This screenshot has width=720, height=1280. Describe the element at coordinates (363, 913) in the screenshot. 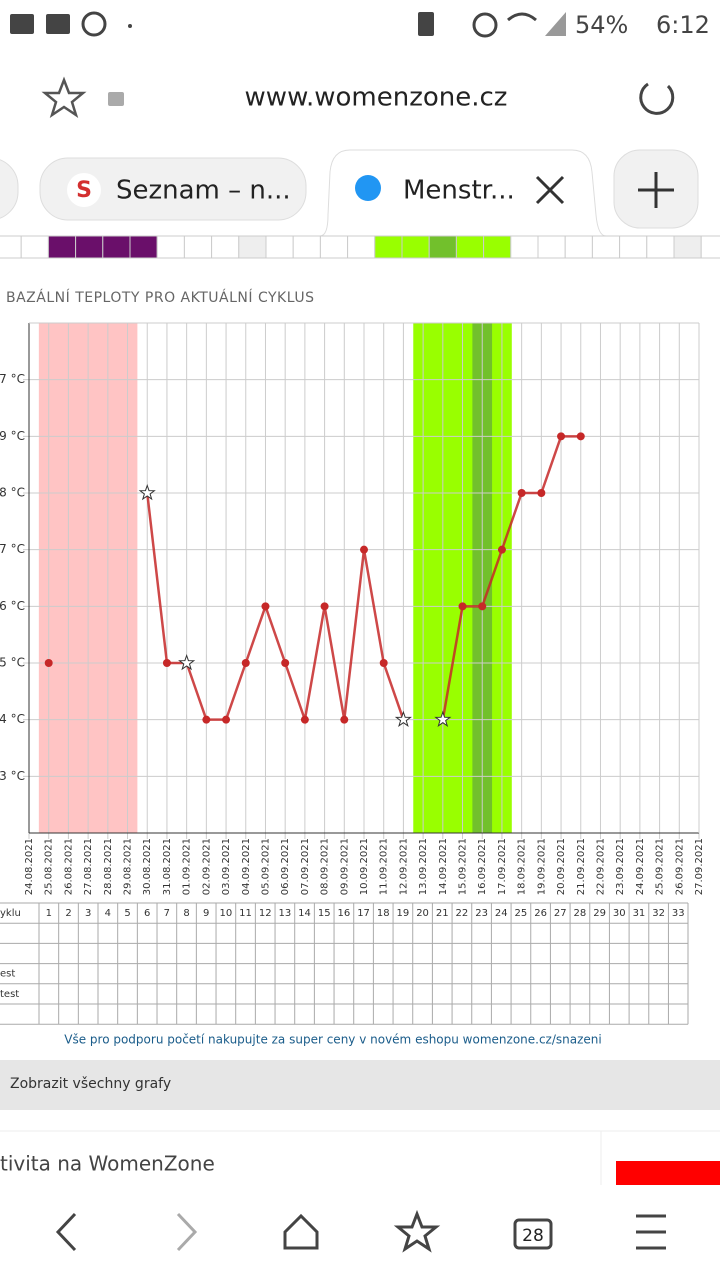

I see `column-number: 17` at that location.